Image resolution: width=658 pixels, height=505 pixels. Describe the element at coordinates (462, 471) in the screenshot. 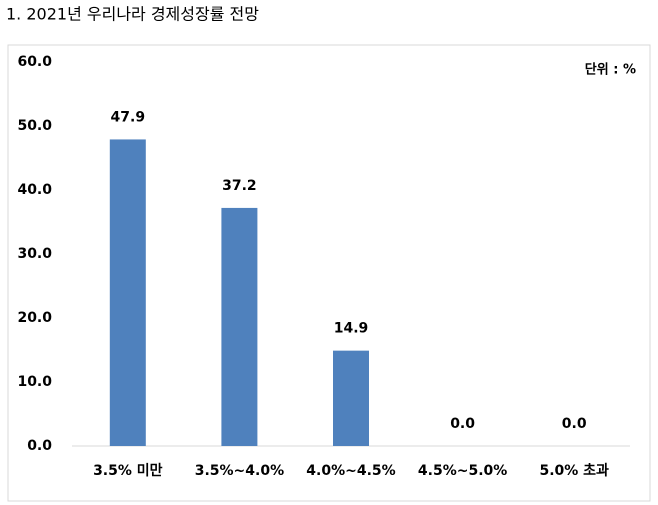

I see `x-tick-label: 4.5%~5.0%` at that location.